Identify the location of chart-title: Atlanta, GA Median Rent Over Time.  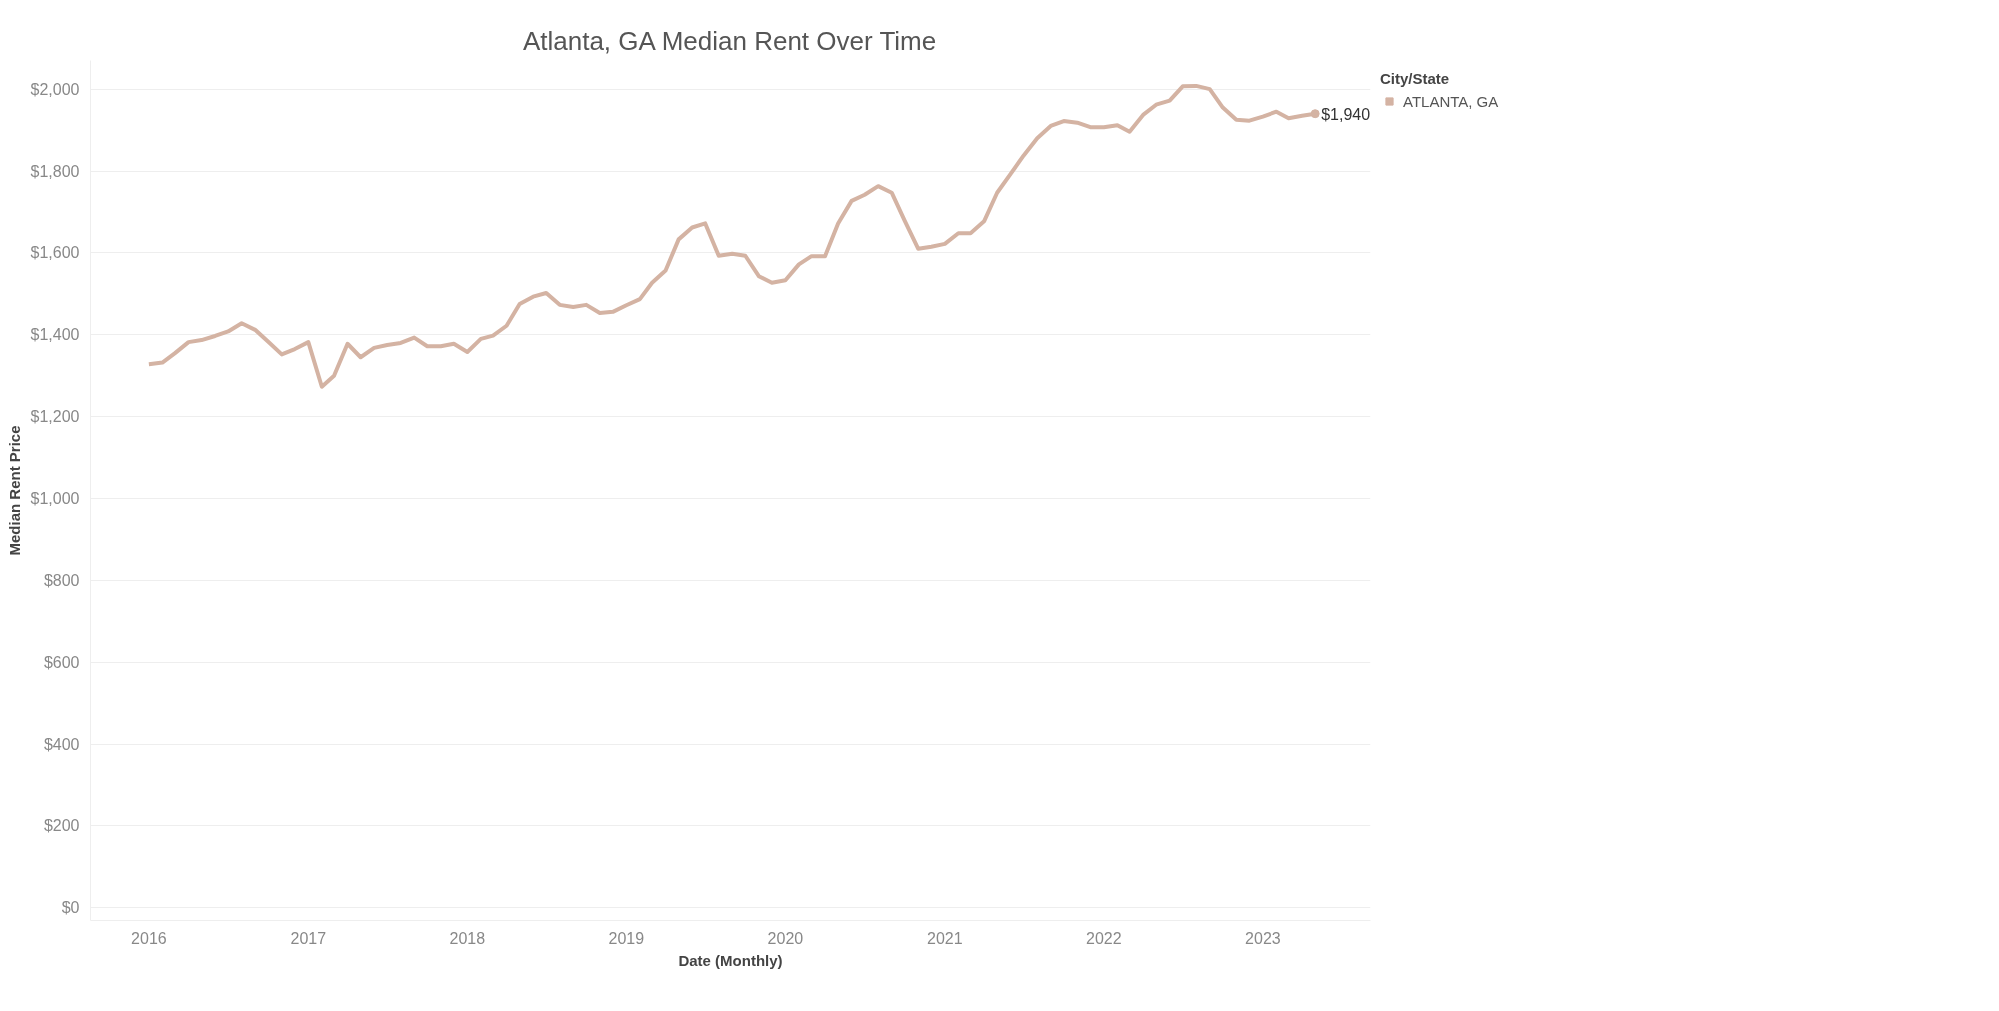
(729, 40).